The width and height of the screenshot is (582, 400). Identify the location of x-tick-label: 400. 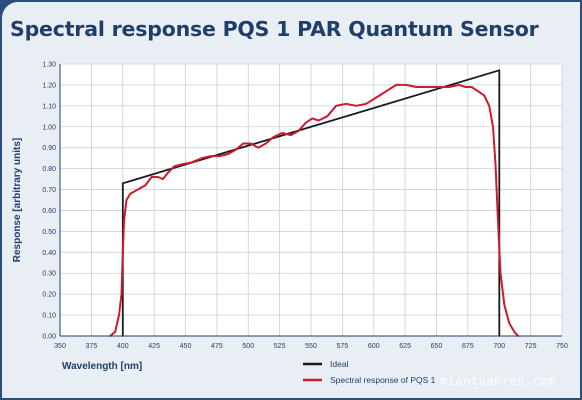
(123, 346).